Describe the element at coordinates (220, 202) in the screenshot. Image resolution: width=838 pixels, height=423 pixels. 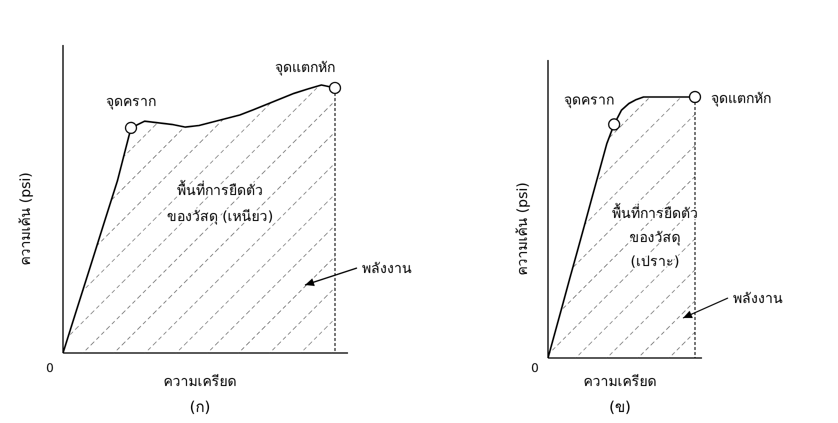
I see `annotation: พื้นที่การยืดตัว ของวัสดุ (เหนียว)` at that location.